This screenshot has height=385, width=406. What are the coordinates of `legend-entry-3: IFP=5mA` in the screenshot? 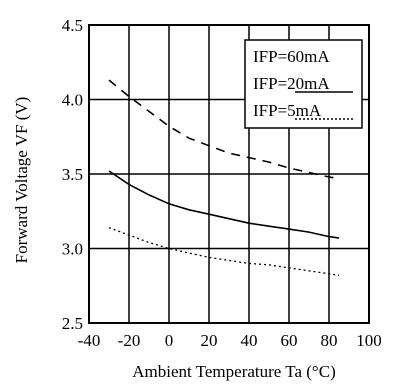 It's located at (287, 110).